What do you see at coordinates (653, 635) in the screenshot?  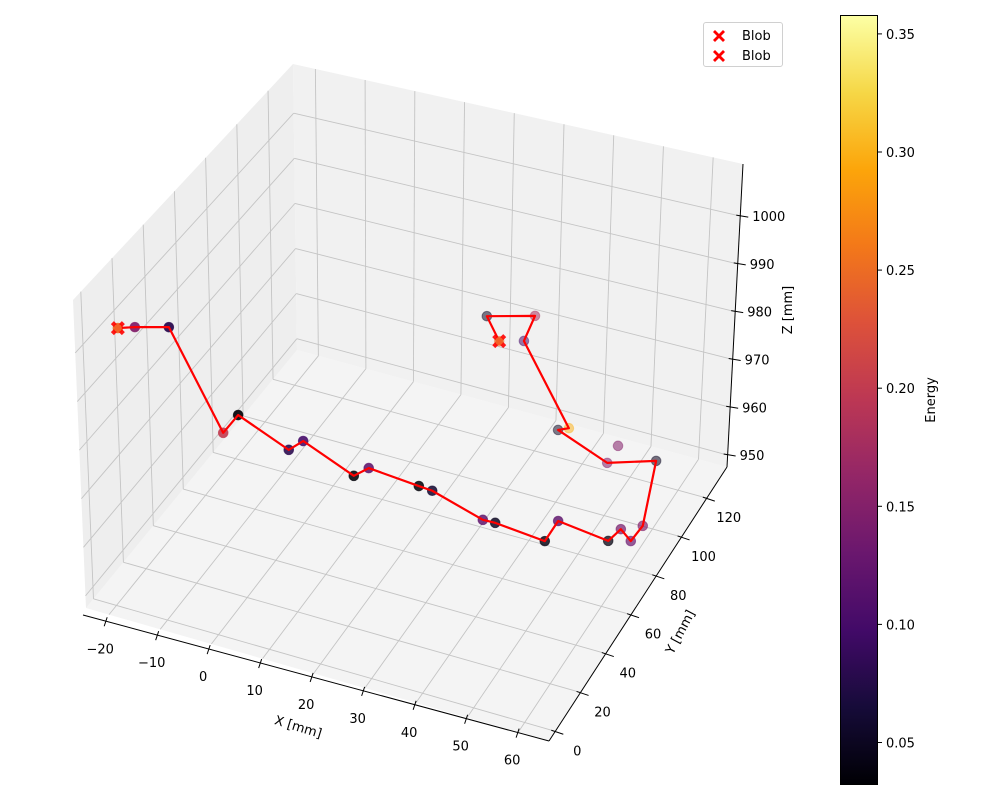 I see `y-tick-label: 60` at bounding box center [653, 635].